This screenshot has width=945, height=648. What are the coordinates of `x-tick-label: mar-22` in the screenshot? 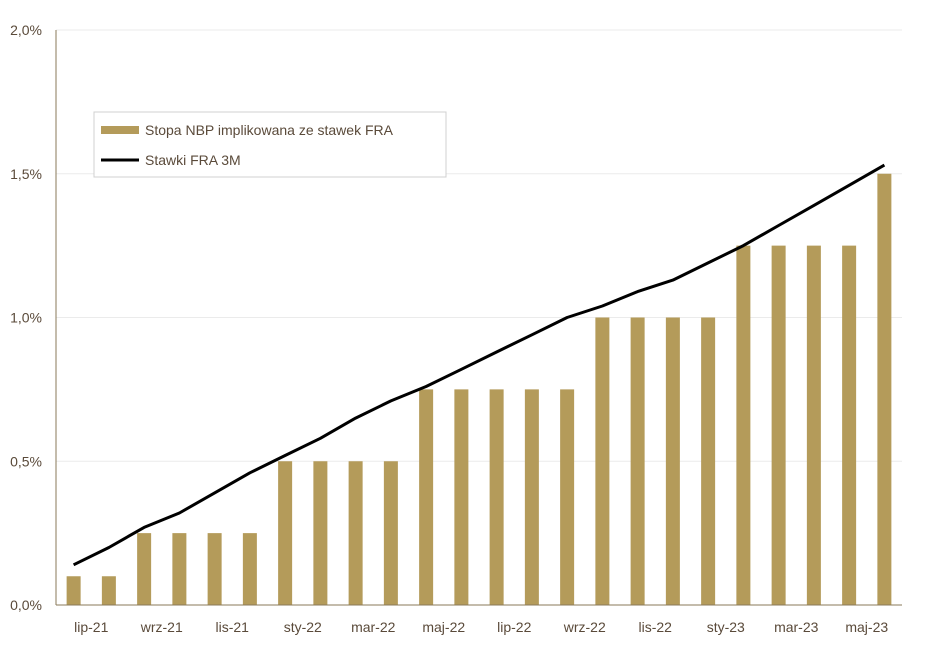 It's located at (373, 627).